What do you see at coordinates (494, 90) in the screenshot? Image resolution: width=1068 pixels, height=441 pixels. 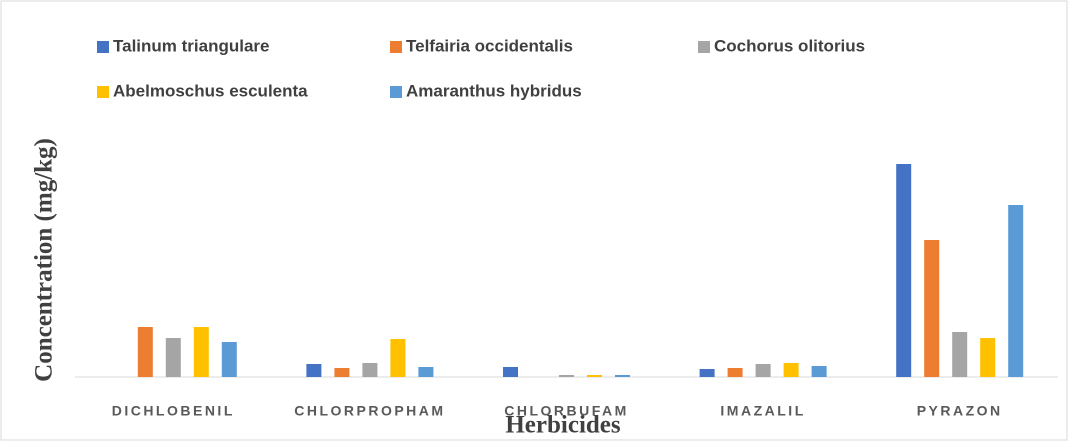 I see `legend-label: Amaranthus hybridus` at bounding box center [494, 90].